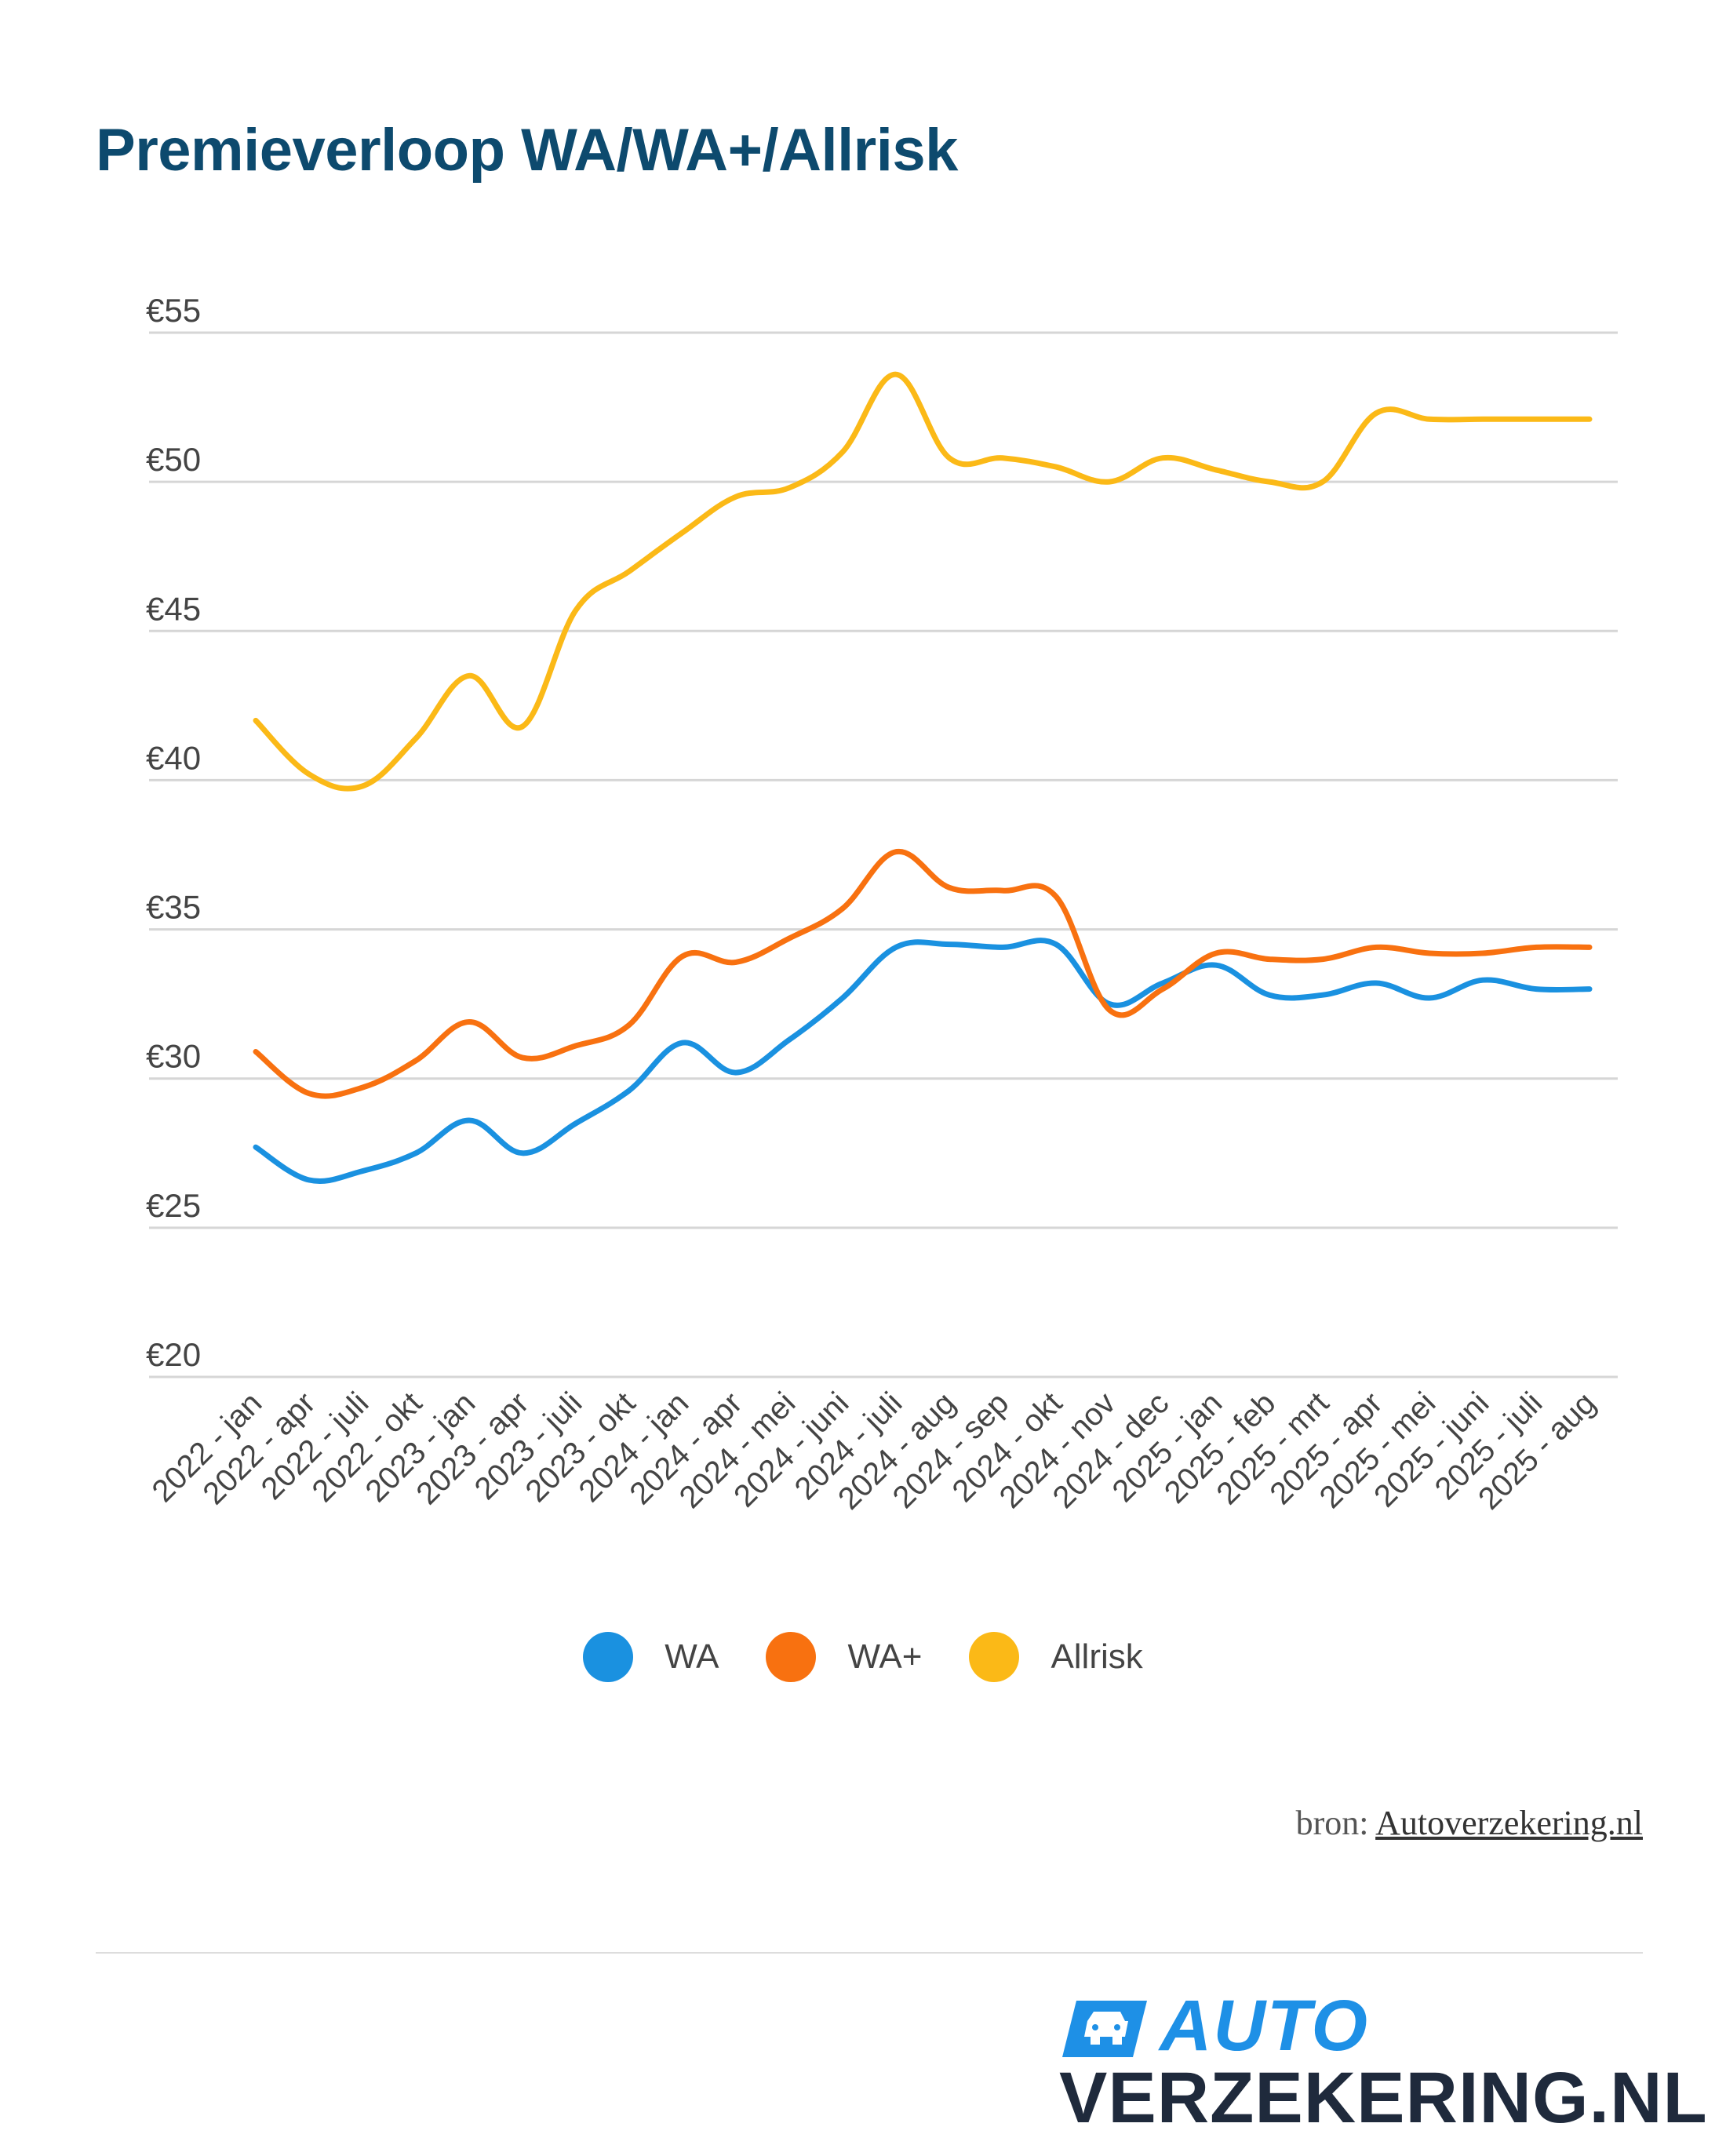  What do you see at coordinates (1104, 2029) in the screenshot?
I see `car-shield-icon` at bounding box center [1104, 2029].